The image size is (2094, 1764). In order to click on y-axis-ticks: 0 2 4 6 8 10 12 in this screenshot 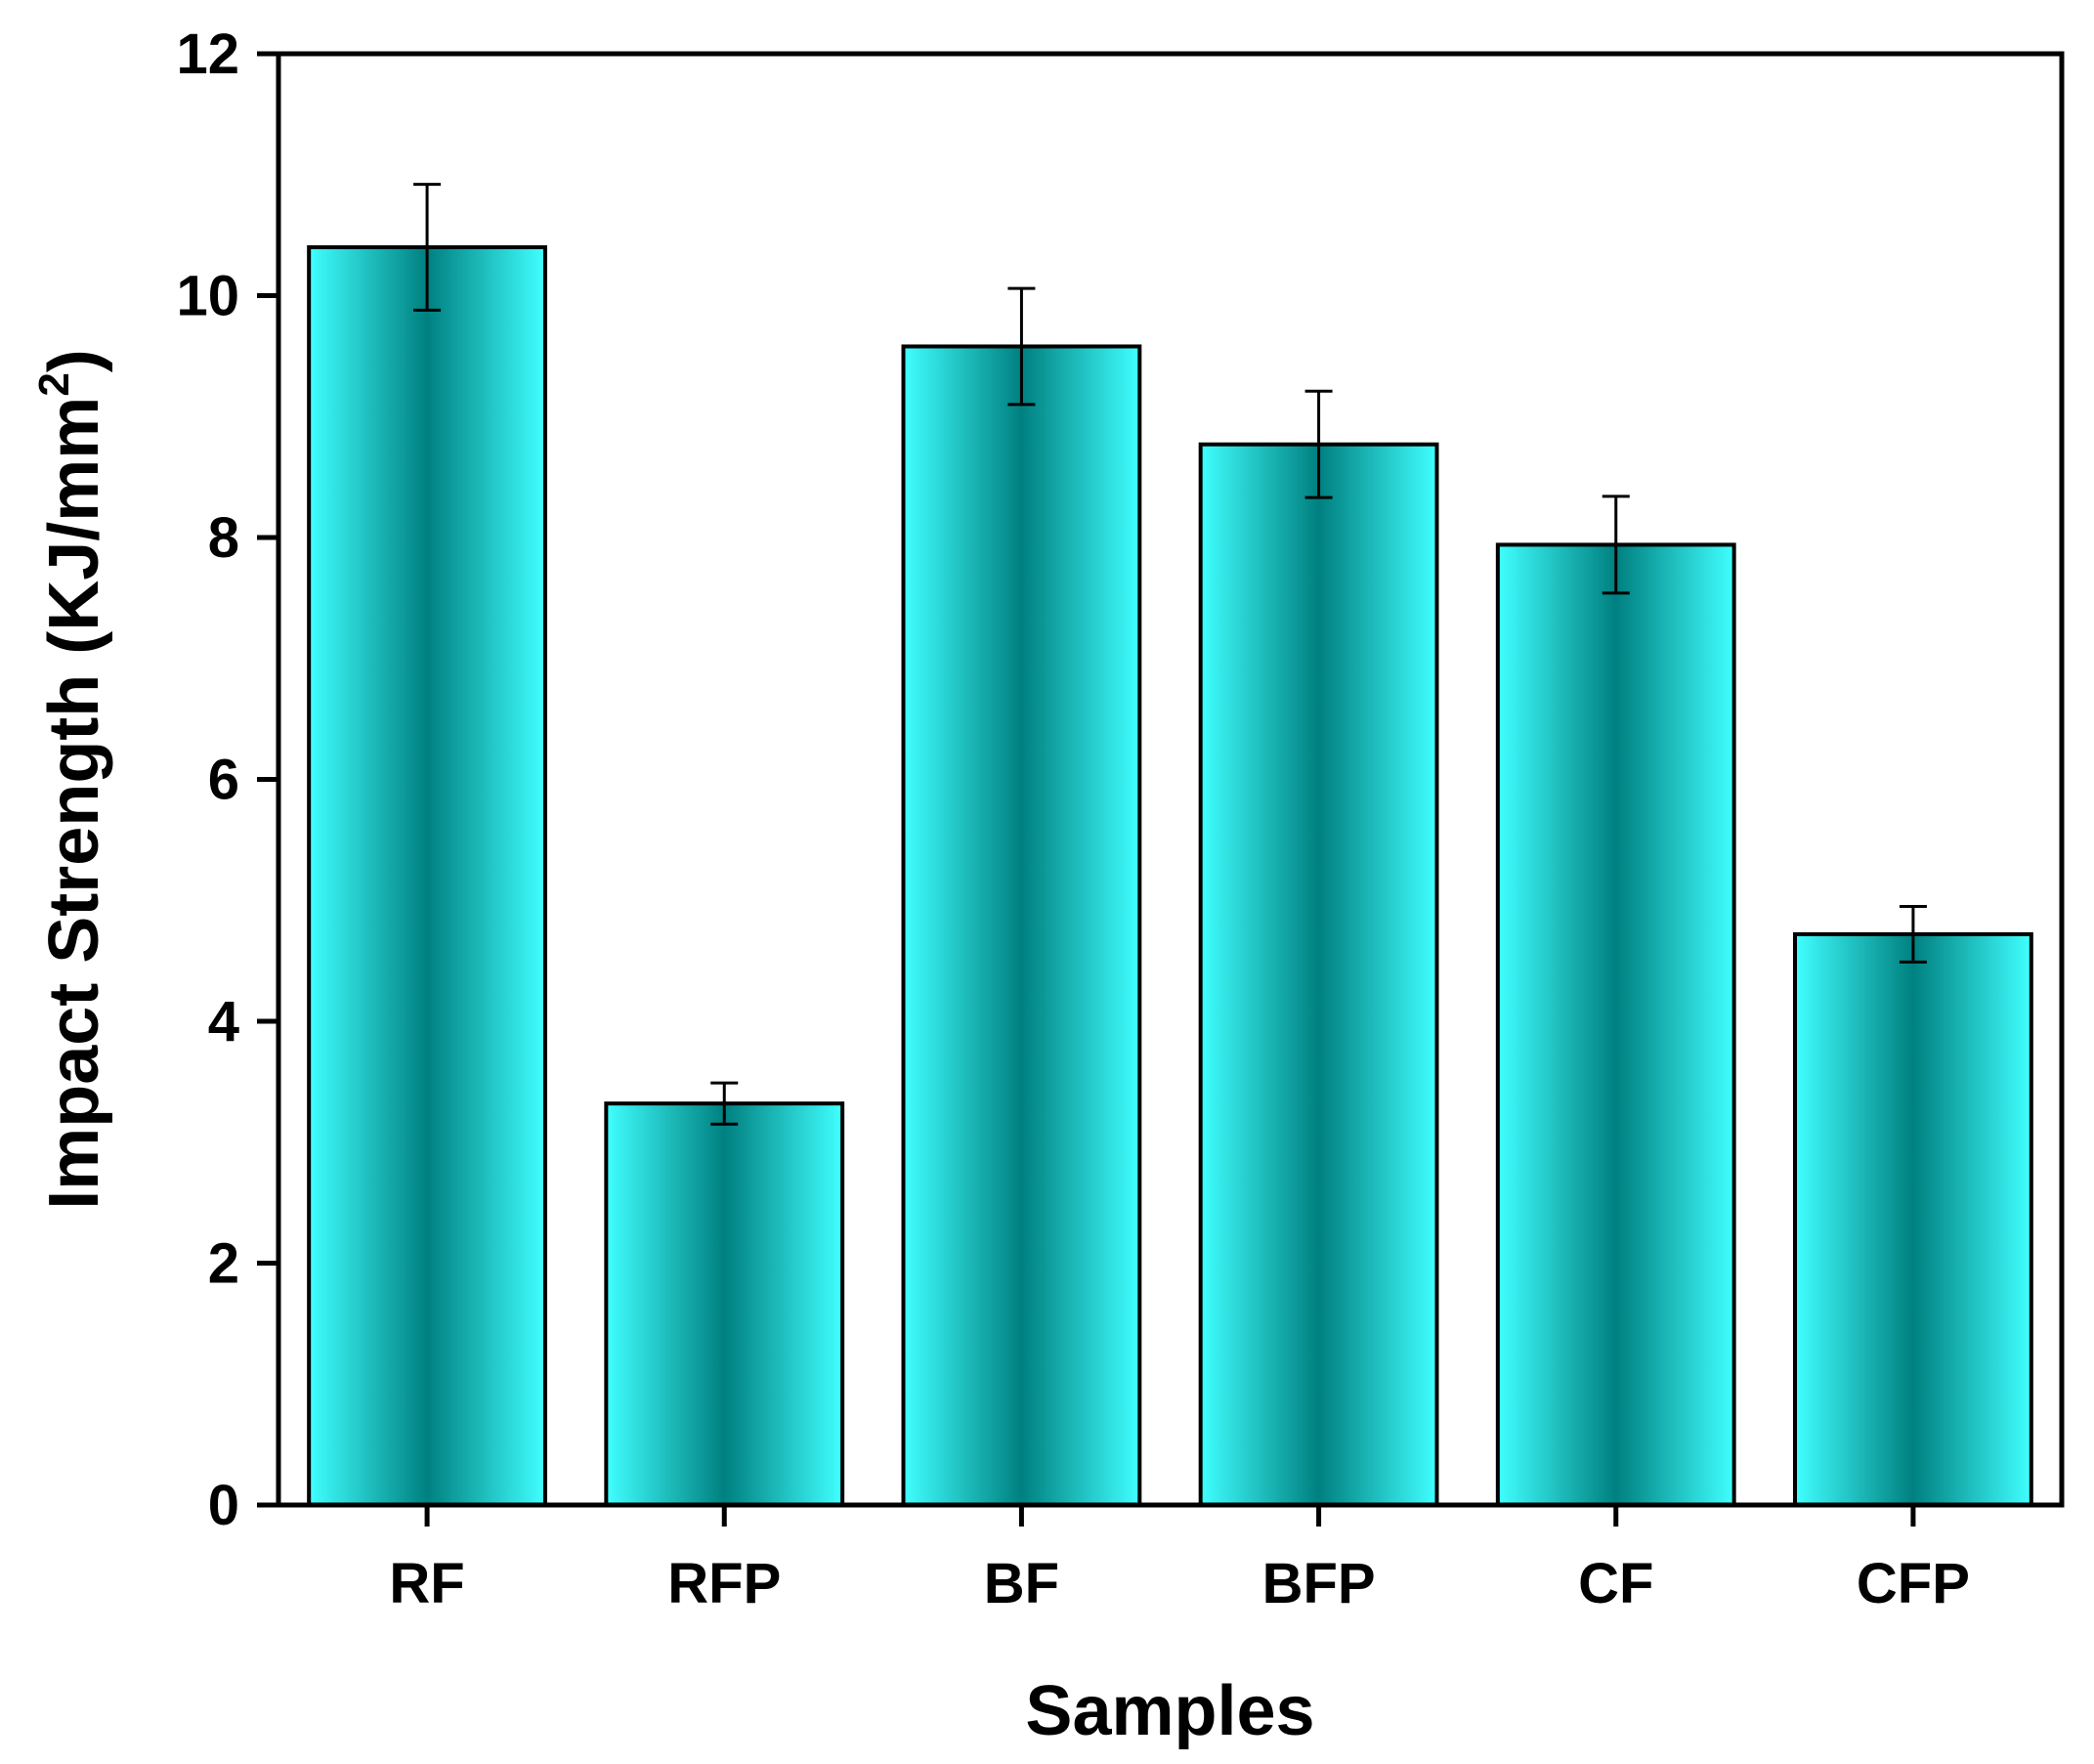, I will do `click(227, 780)`.